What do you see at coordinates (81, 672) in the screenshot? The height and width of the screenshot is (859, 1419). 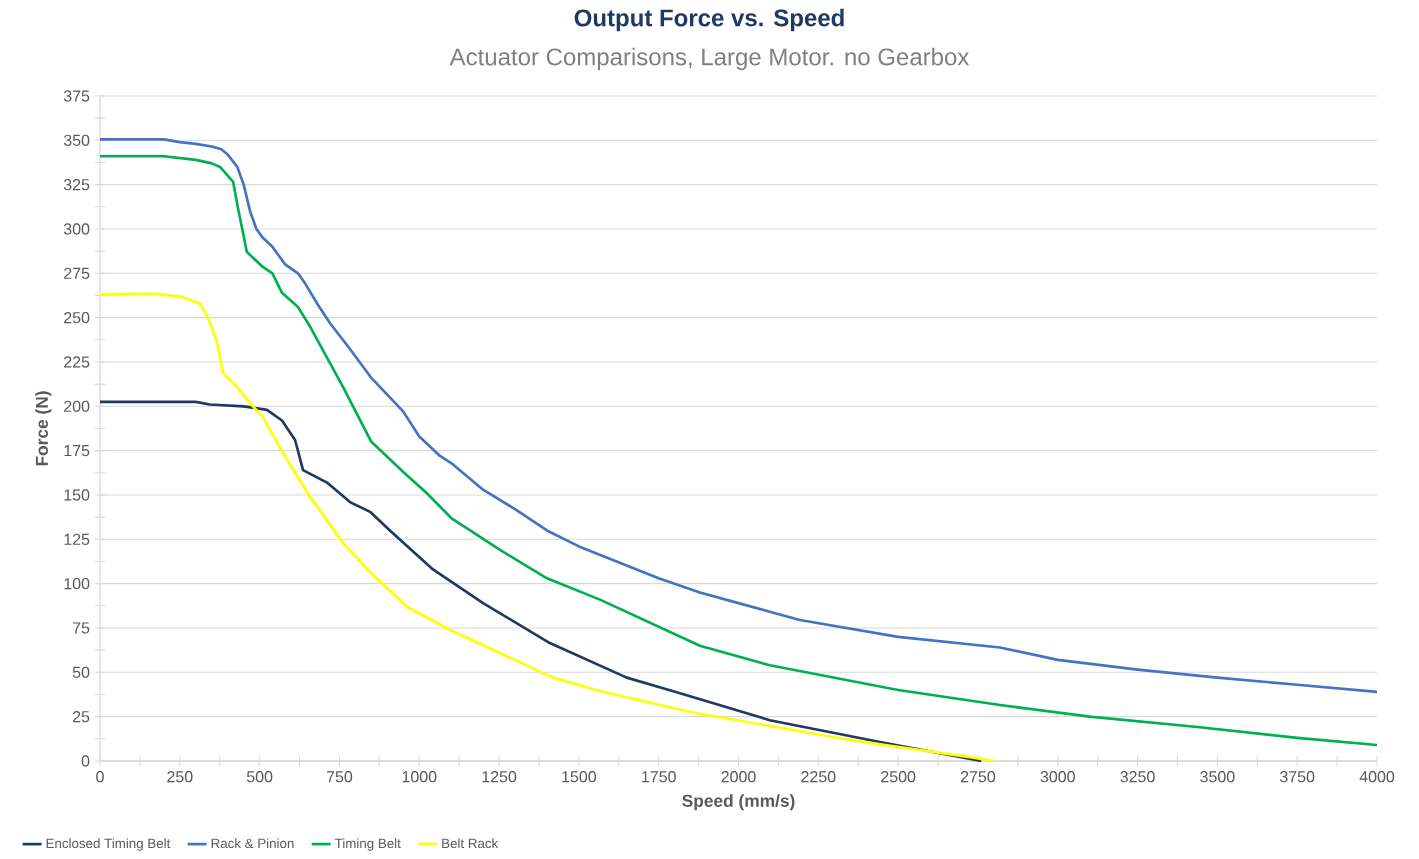 I see `y-tick-label: 50` at bounding box center [81, 672].